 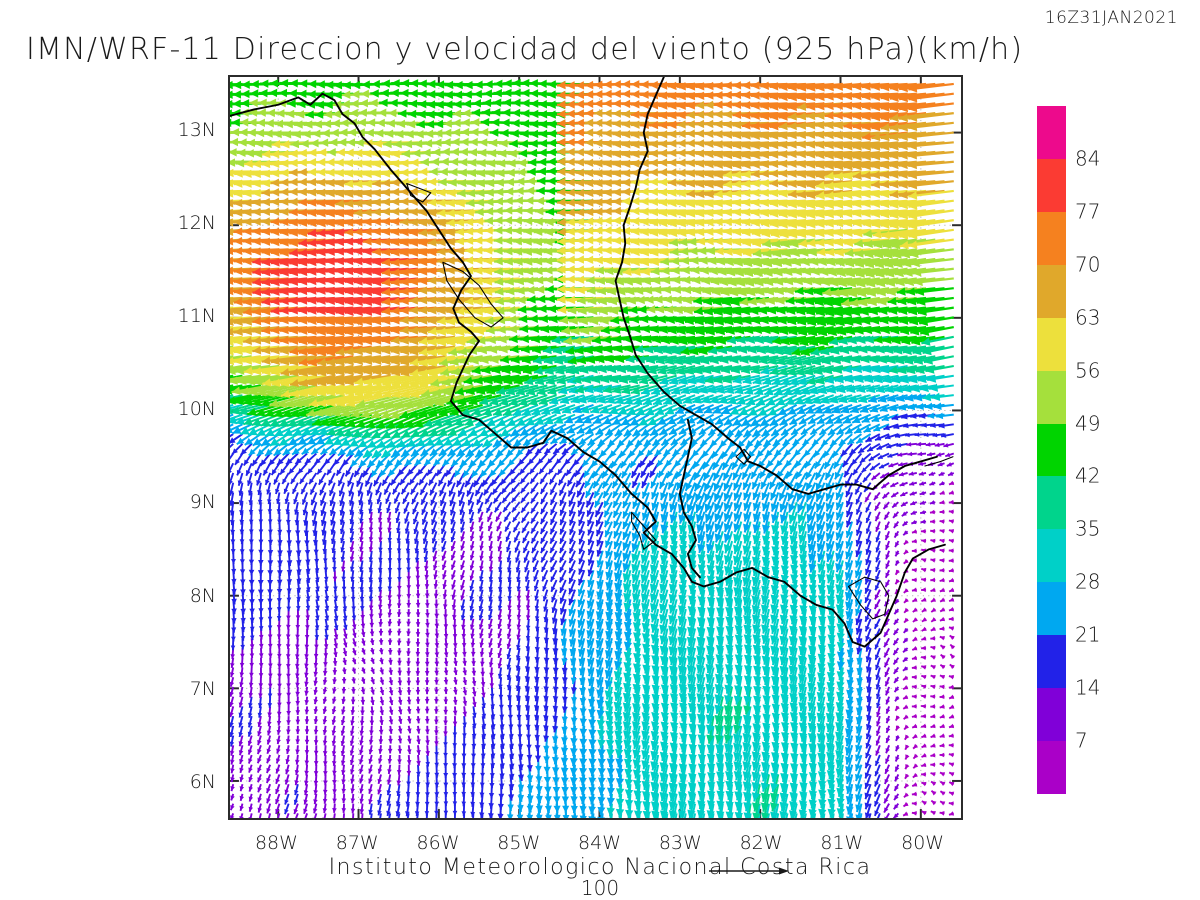 I want to click on x-tick-80W: 80W, so click(x=923, y=843).